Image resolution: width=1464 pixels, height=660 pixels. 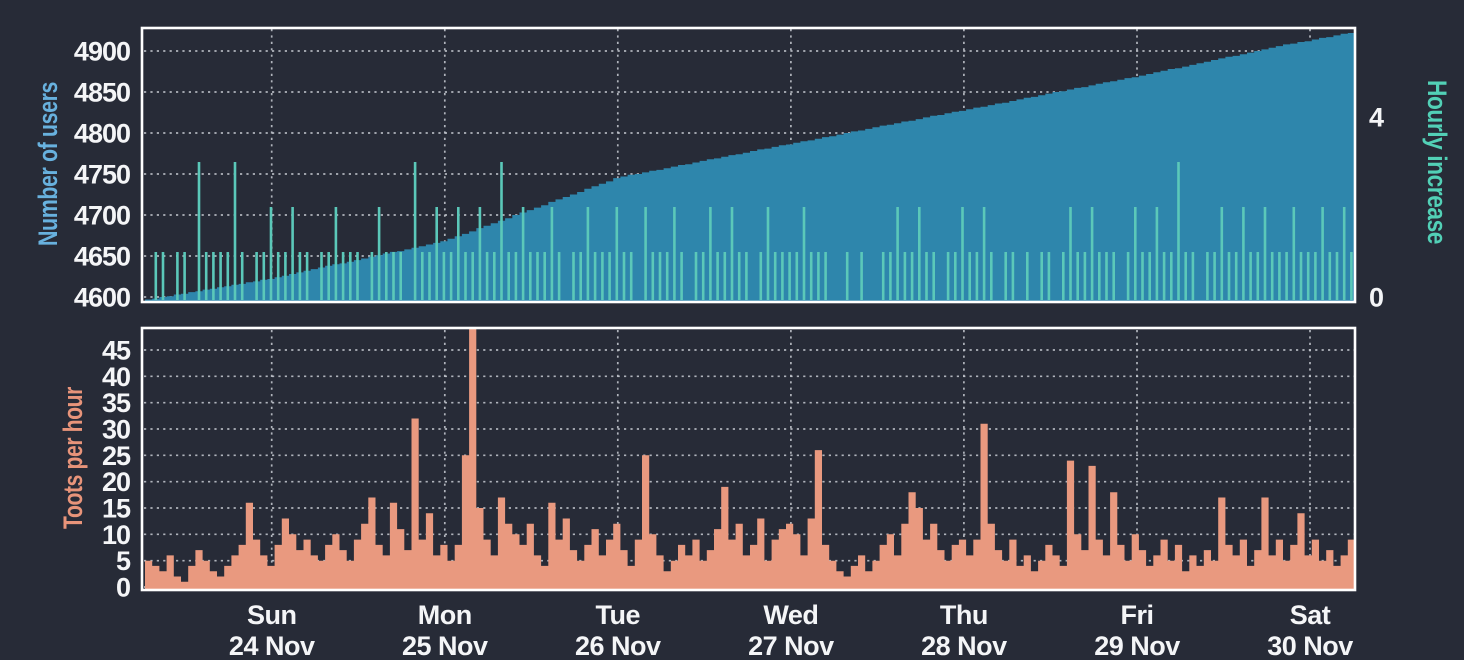 I want to click on y-tick-label: 4750, so click(x=102, y=175).